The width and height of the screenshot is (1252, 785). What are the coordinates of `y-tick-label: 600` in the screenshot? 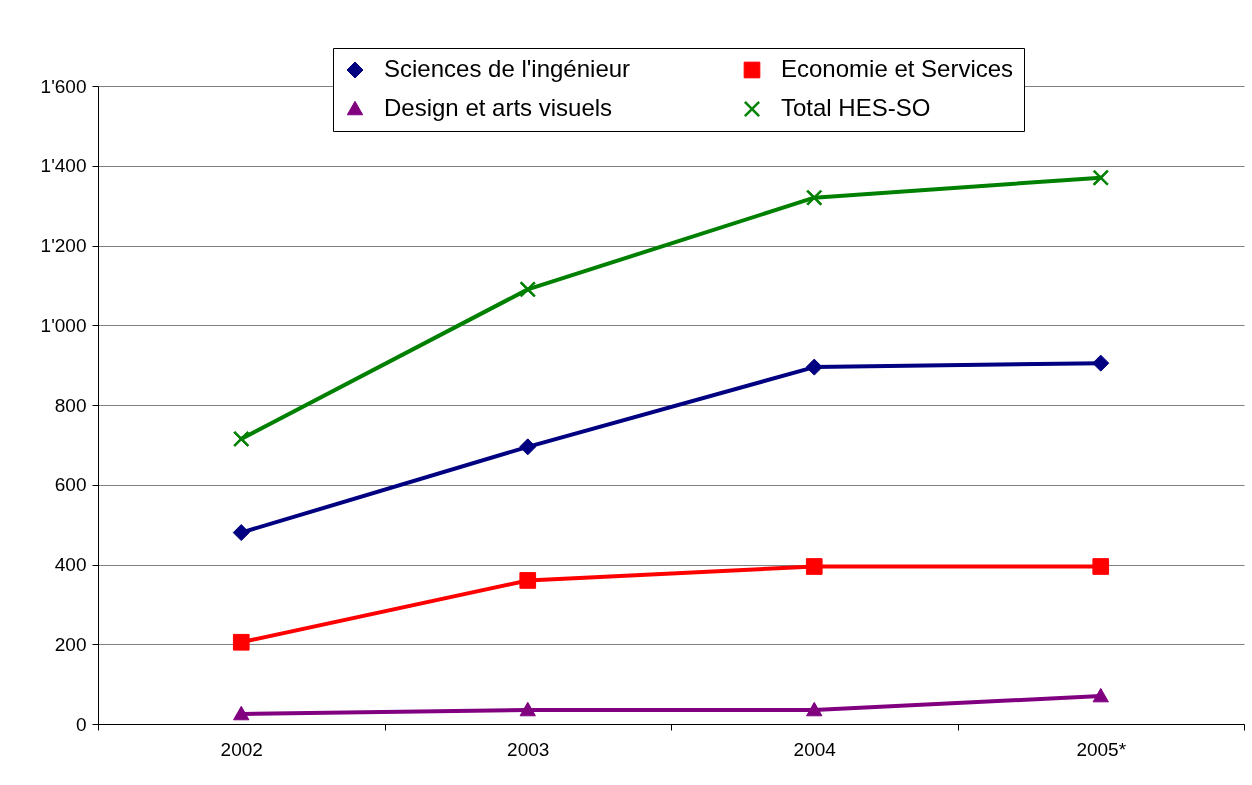 It's located at (70, 485).